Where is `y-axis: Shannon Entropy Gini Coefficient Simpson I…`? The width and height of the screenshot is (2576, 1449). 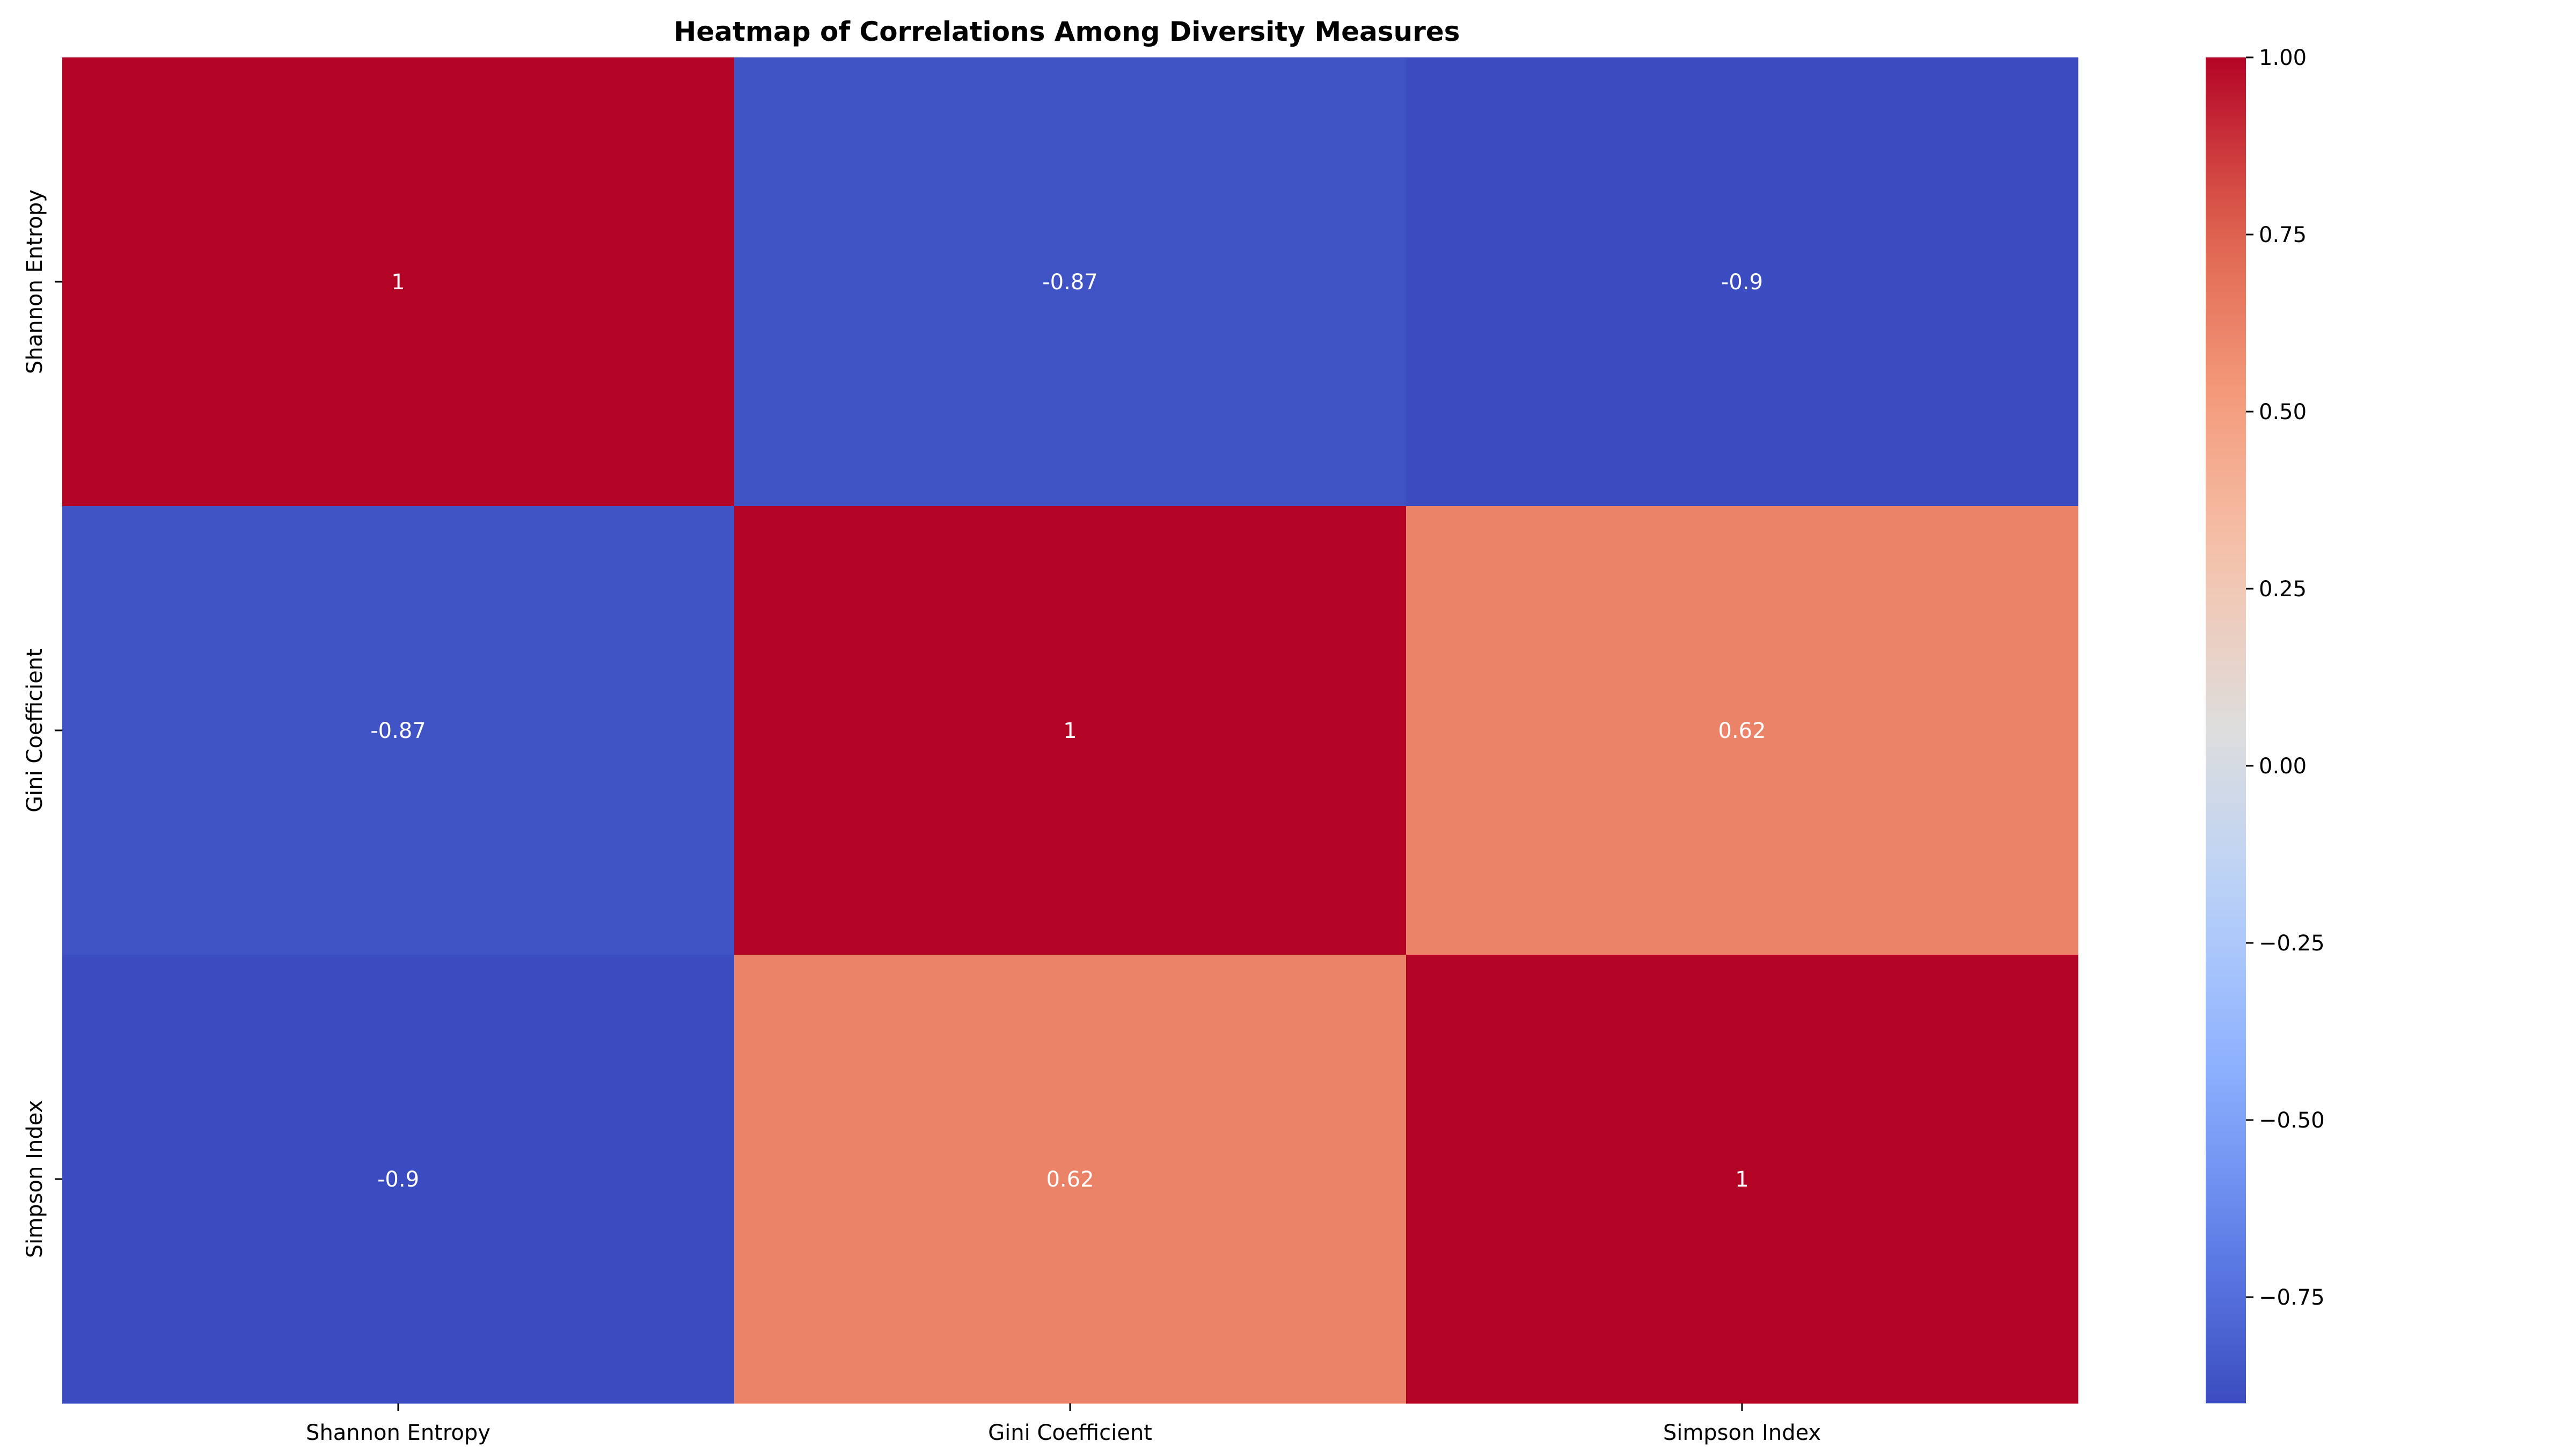 y-axis: Shannon Entropy Gini Coefficient Simpson I… is located at coordinates (42, 723).